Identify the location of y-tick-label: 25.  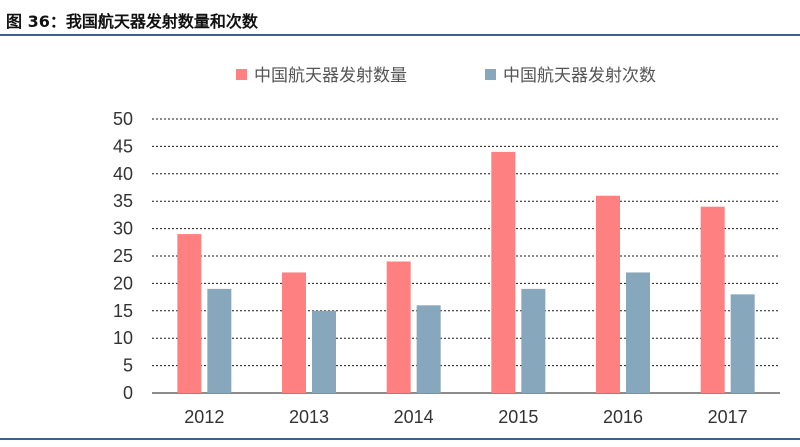
(123, 256).